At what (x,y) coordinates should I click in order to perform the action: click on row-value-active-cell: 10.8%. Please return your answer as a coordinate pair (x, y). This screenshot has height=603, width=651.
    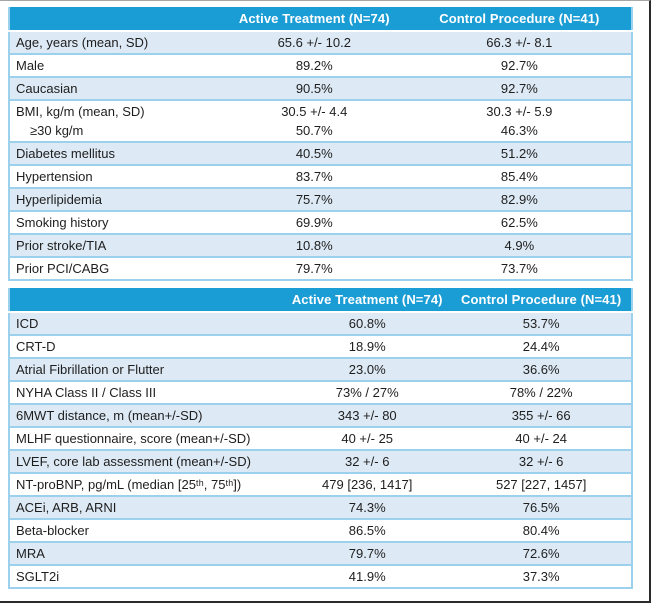
    Looking at the image, I should click on (314, 246).